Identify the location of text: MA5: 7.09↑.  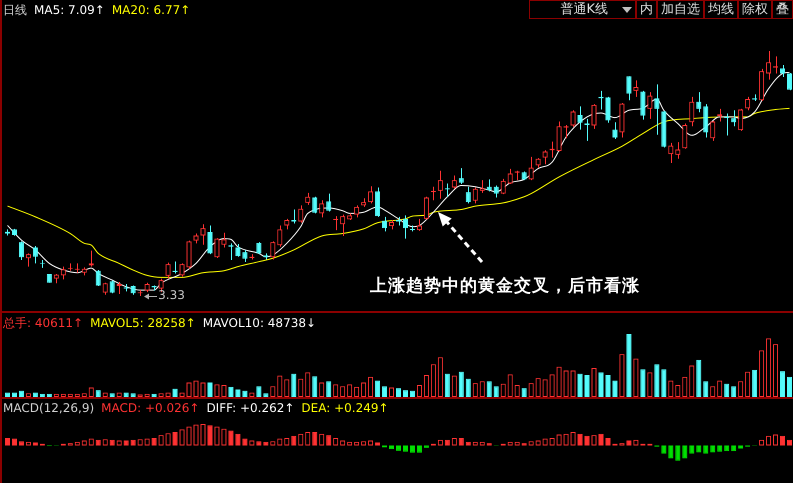
(69, 10).